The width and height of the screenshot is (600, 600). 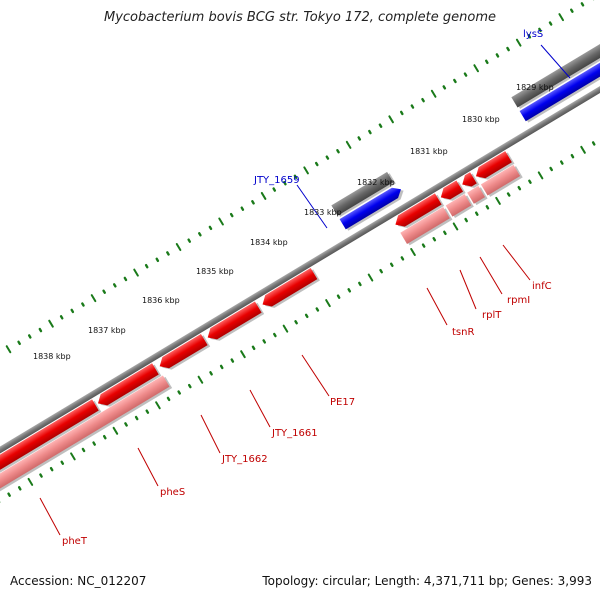 I want to click on gene-jty1662, so click(x=185, y=351).